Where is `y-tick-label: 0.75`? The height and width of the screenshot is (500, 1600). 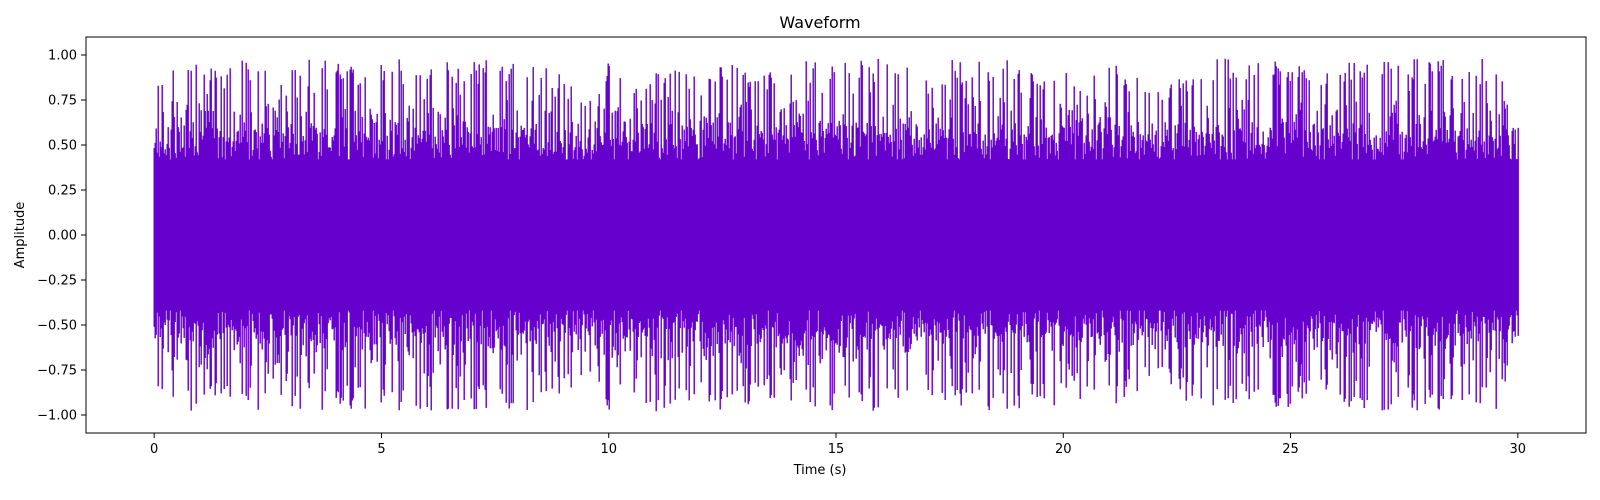
y-tick-label: 0.75 is located at coordinates (62, 101).